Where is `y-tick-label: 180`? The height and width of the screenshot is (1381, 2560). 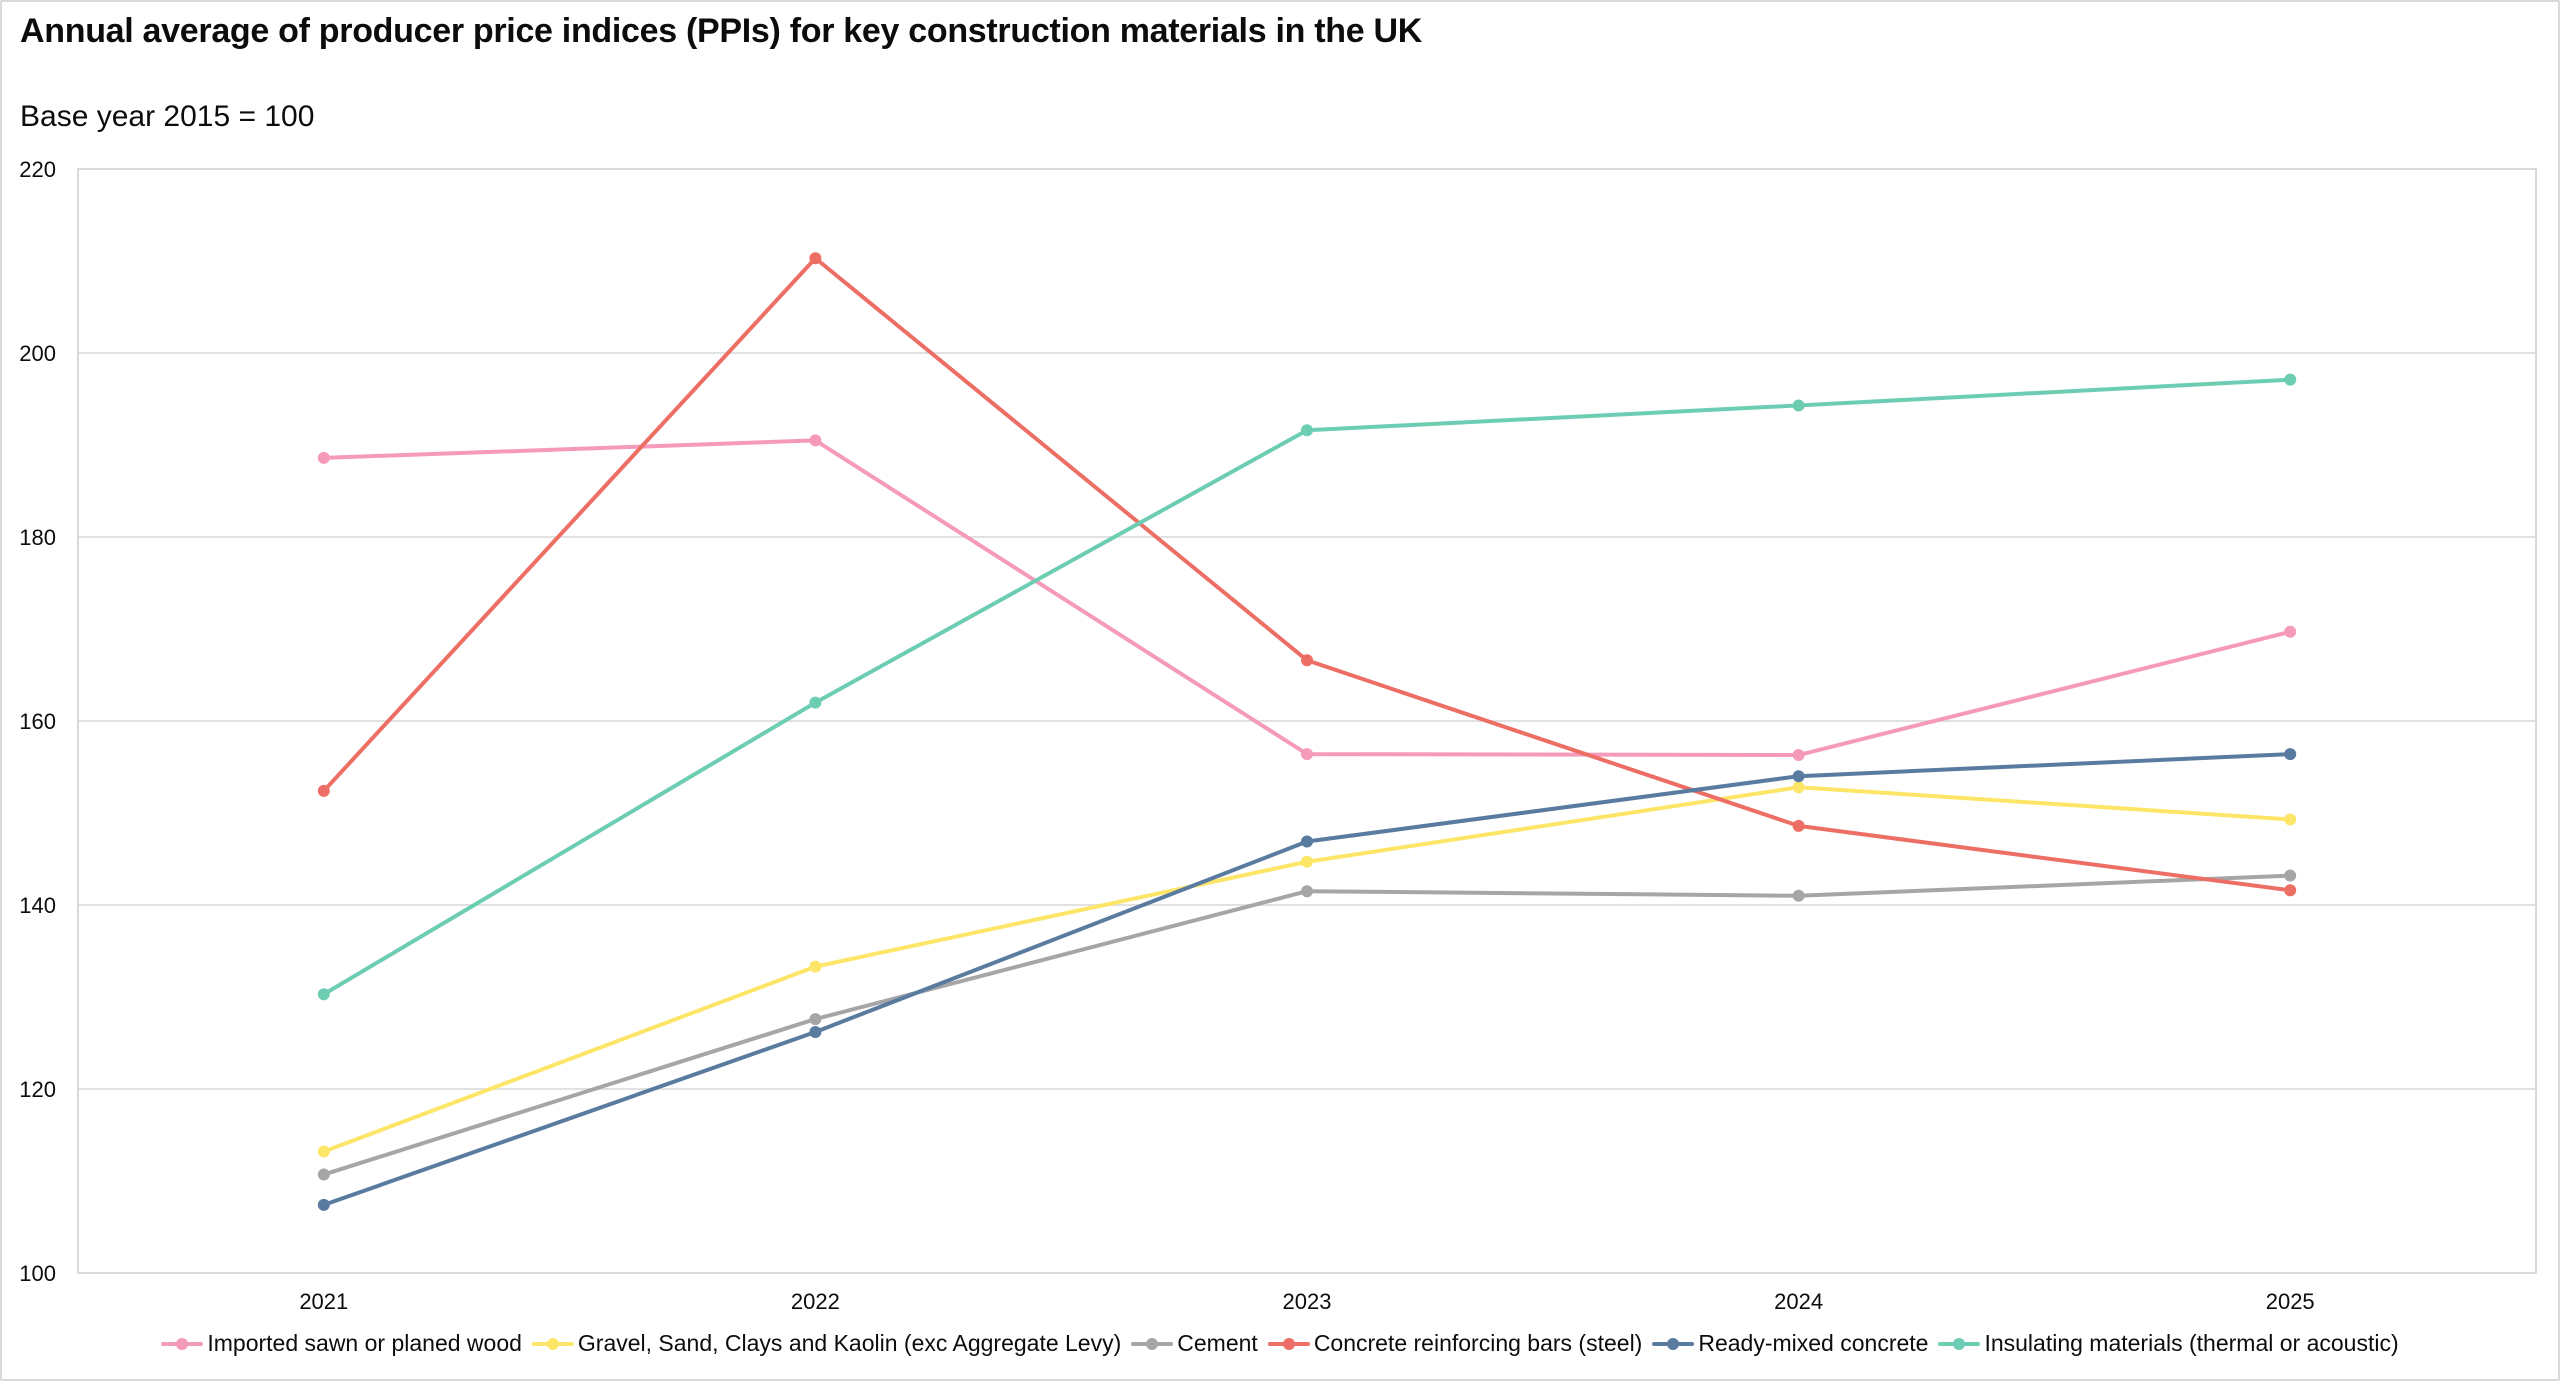 y-tick-label: 180 is located at coordinates (37, 537).